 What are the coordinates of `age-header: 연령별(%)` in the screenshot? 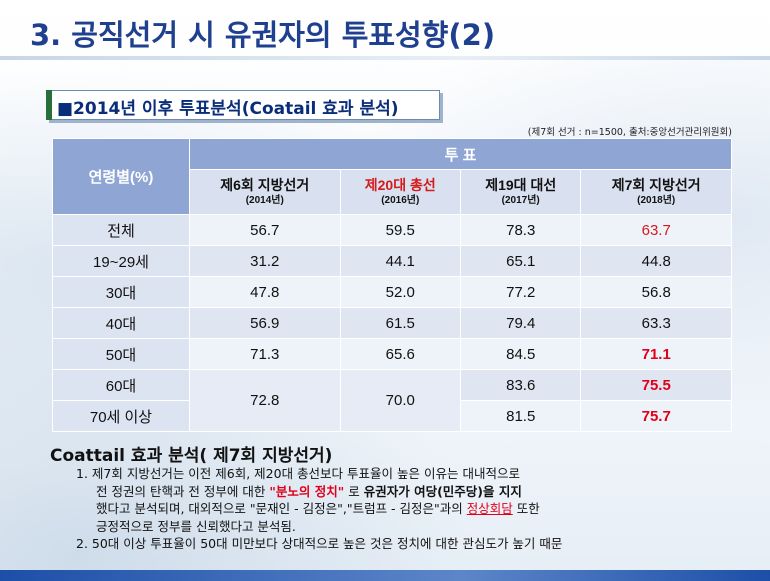 It's located at (121, 176).